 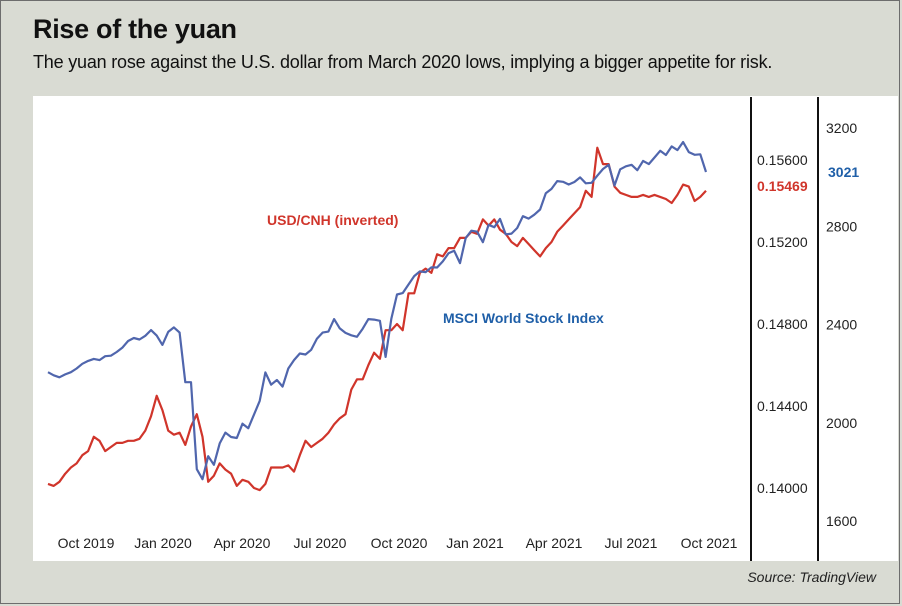 I want to click on x-tick-label: Apr 2021, so click(x=554, y=543).